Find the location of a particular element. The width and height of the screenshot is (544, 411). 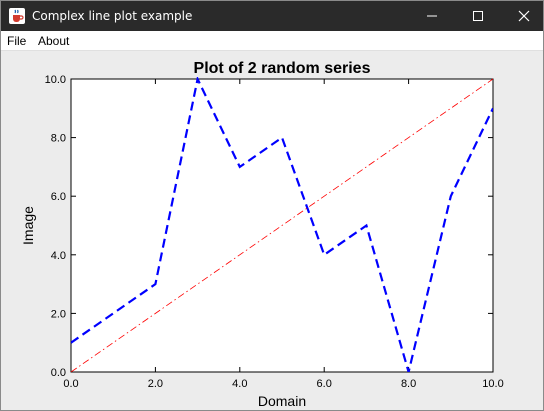

y-tick-label: 0.0 is located at coordinates (58, 373).